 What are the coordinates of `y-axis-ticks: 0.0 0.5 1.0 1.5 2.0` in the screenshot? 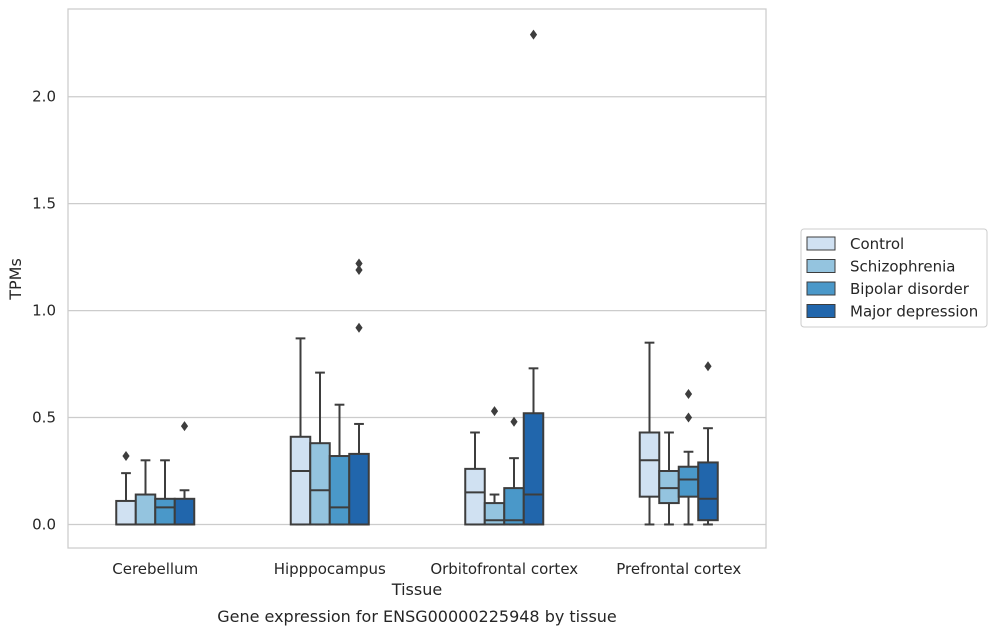 It's located at (44, 311).